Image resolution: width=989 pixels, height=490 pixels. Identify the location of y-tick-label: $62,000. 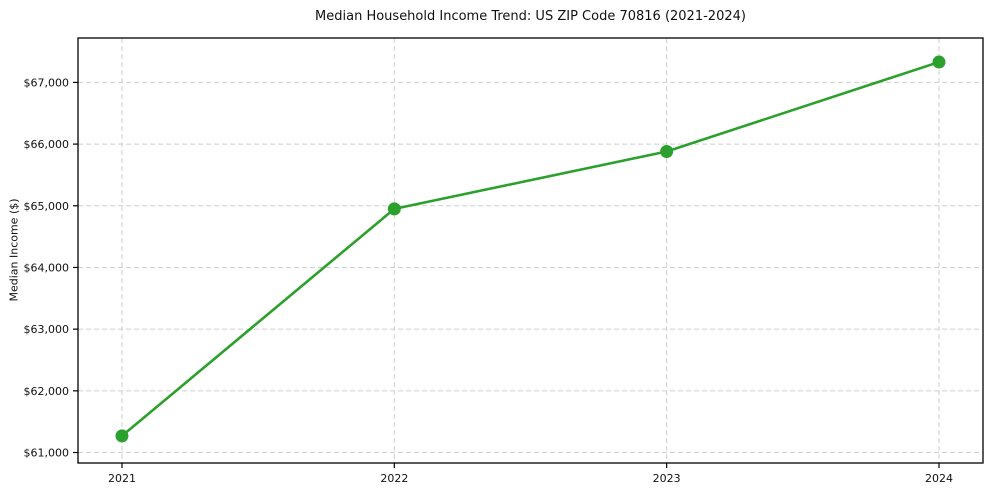
(47, 391).